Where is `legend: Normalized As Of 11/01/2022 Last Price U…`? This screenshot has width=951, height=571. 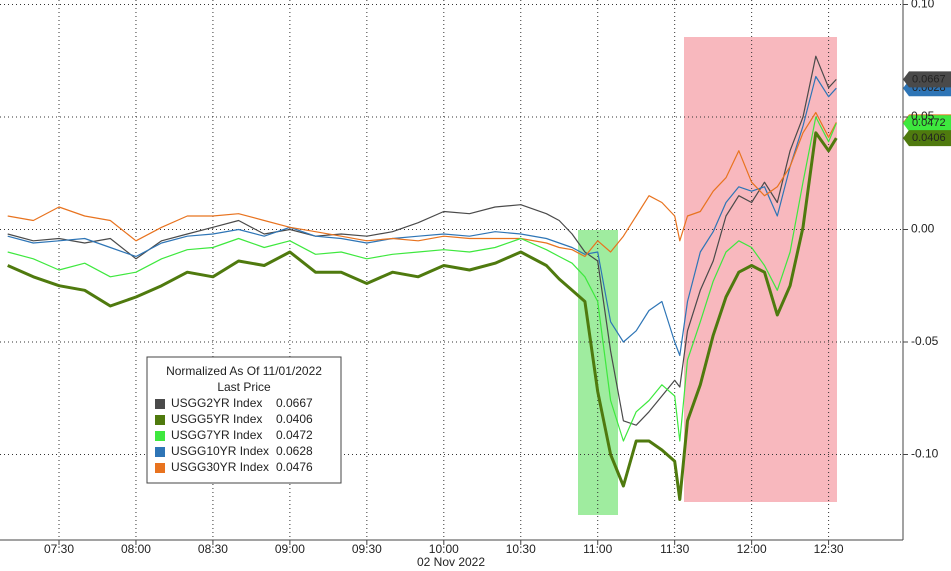
legend: Normalized As Of 11/01/2022 Last Price U… is located at coordinates (244, 420).